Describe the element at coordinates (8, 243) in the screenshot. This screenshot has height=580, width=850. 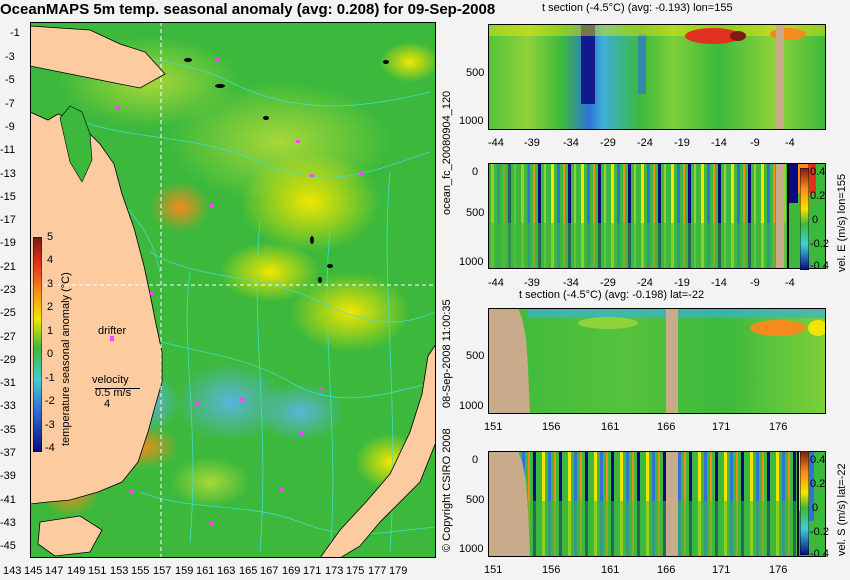
I see `map-ytick: -19` at that location.